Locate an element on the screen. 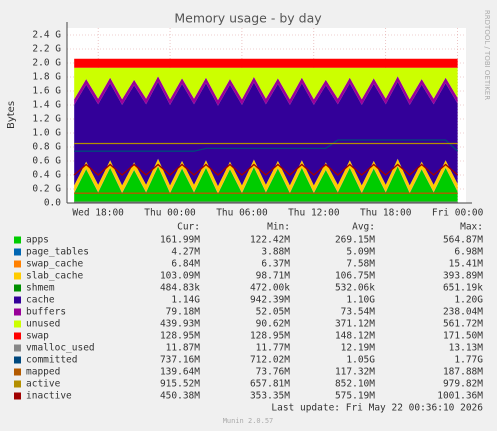 Image resolution: width=497 pixels, height=431 pixels. y-tick-label: 0.6 G is located at coordinates (46, 161).